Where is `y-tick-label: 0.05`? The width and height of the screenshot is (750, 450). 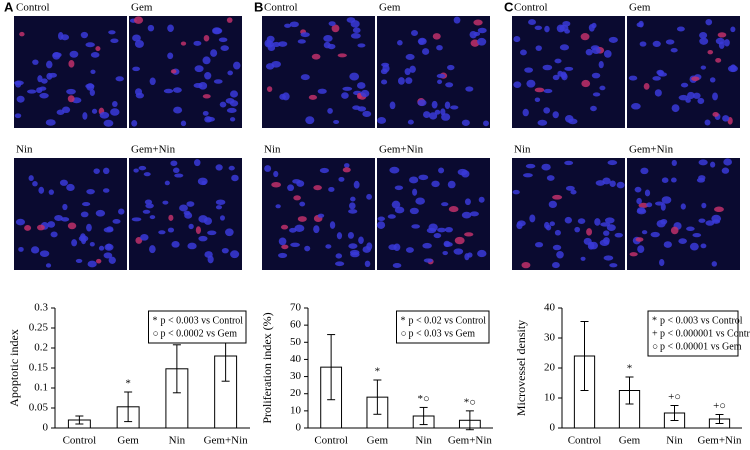
y-tick-label: 0.05 is located at coordinates (39, 408).